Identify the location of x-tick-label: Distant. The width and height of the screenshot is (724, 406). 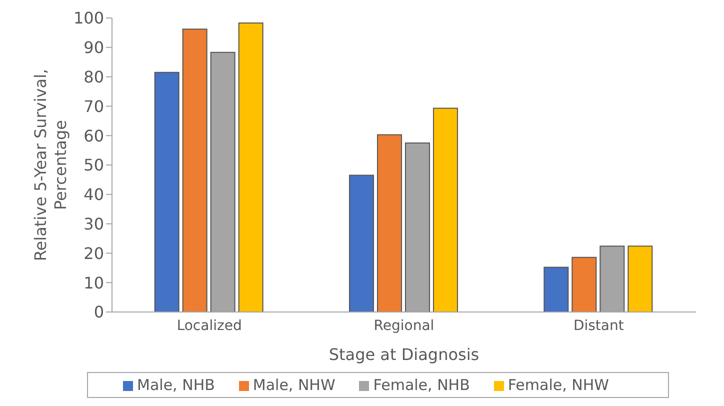
(598, 326).